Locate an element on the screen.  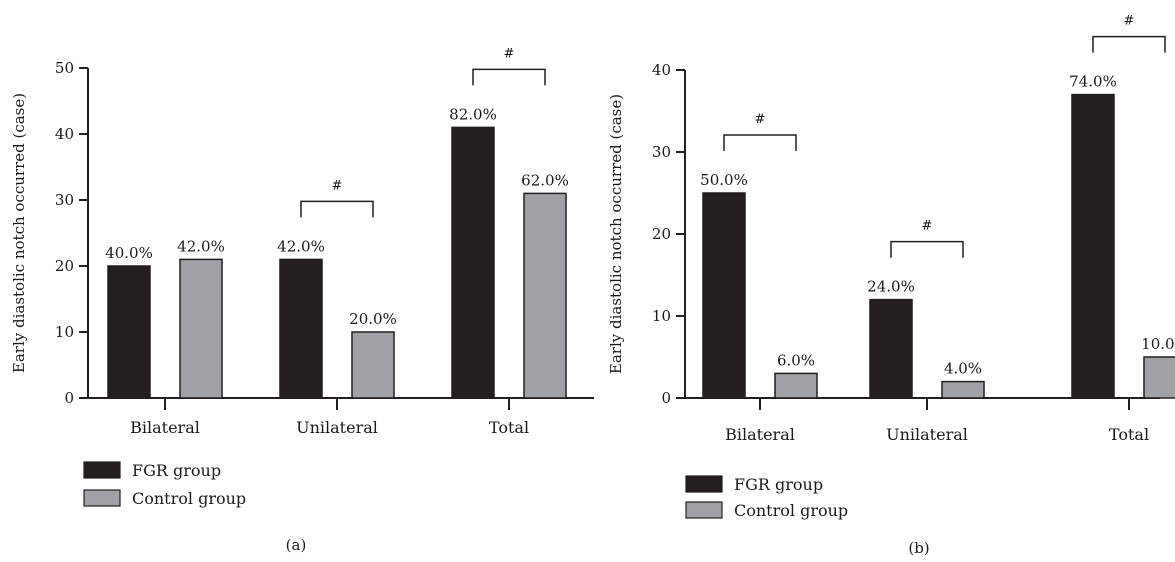
data-label: 20.0% is located at coordinates (373, 319).